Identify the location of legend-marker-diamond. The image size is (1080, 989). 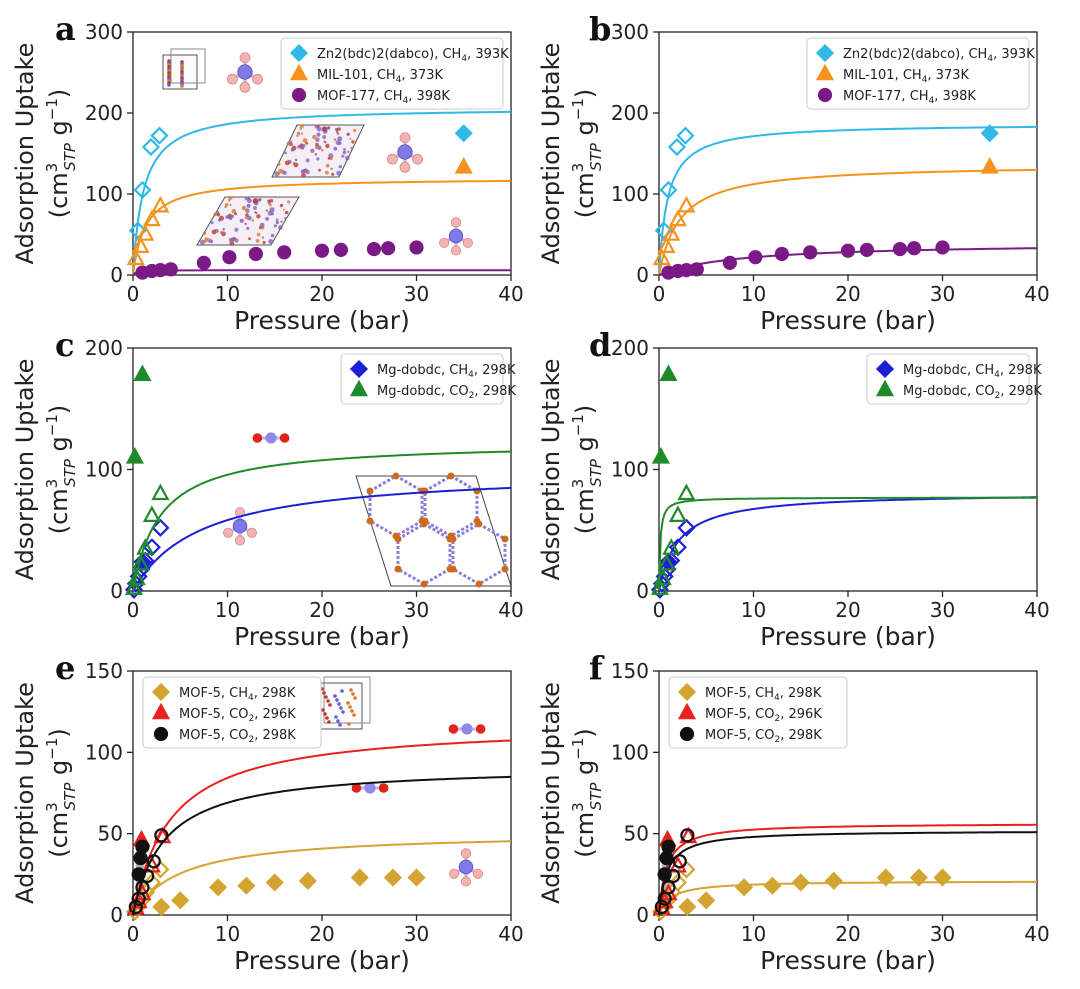
(687, 692).